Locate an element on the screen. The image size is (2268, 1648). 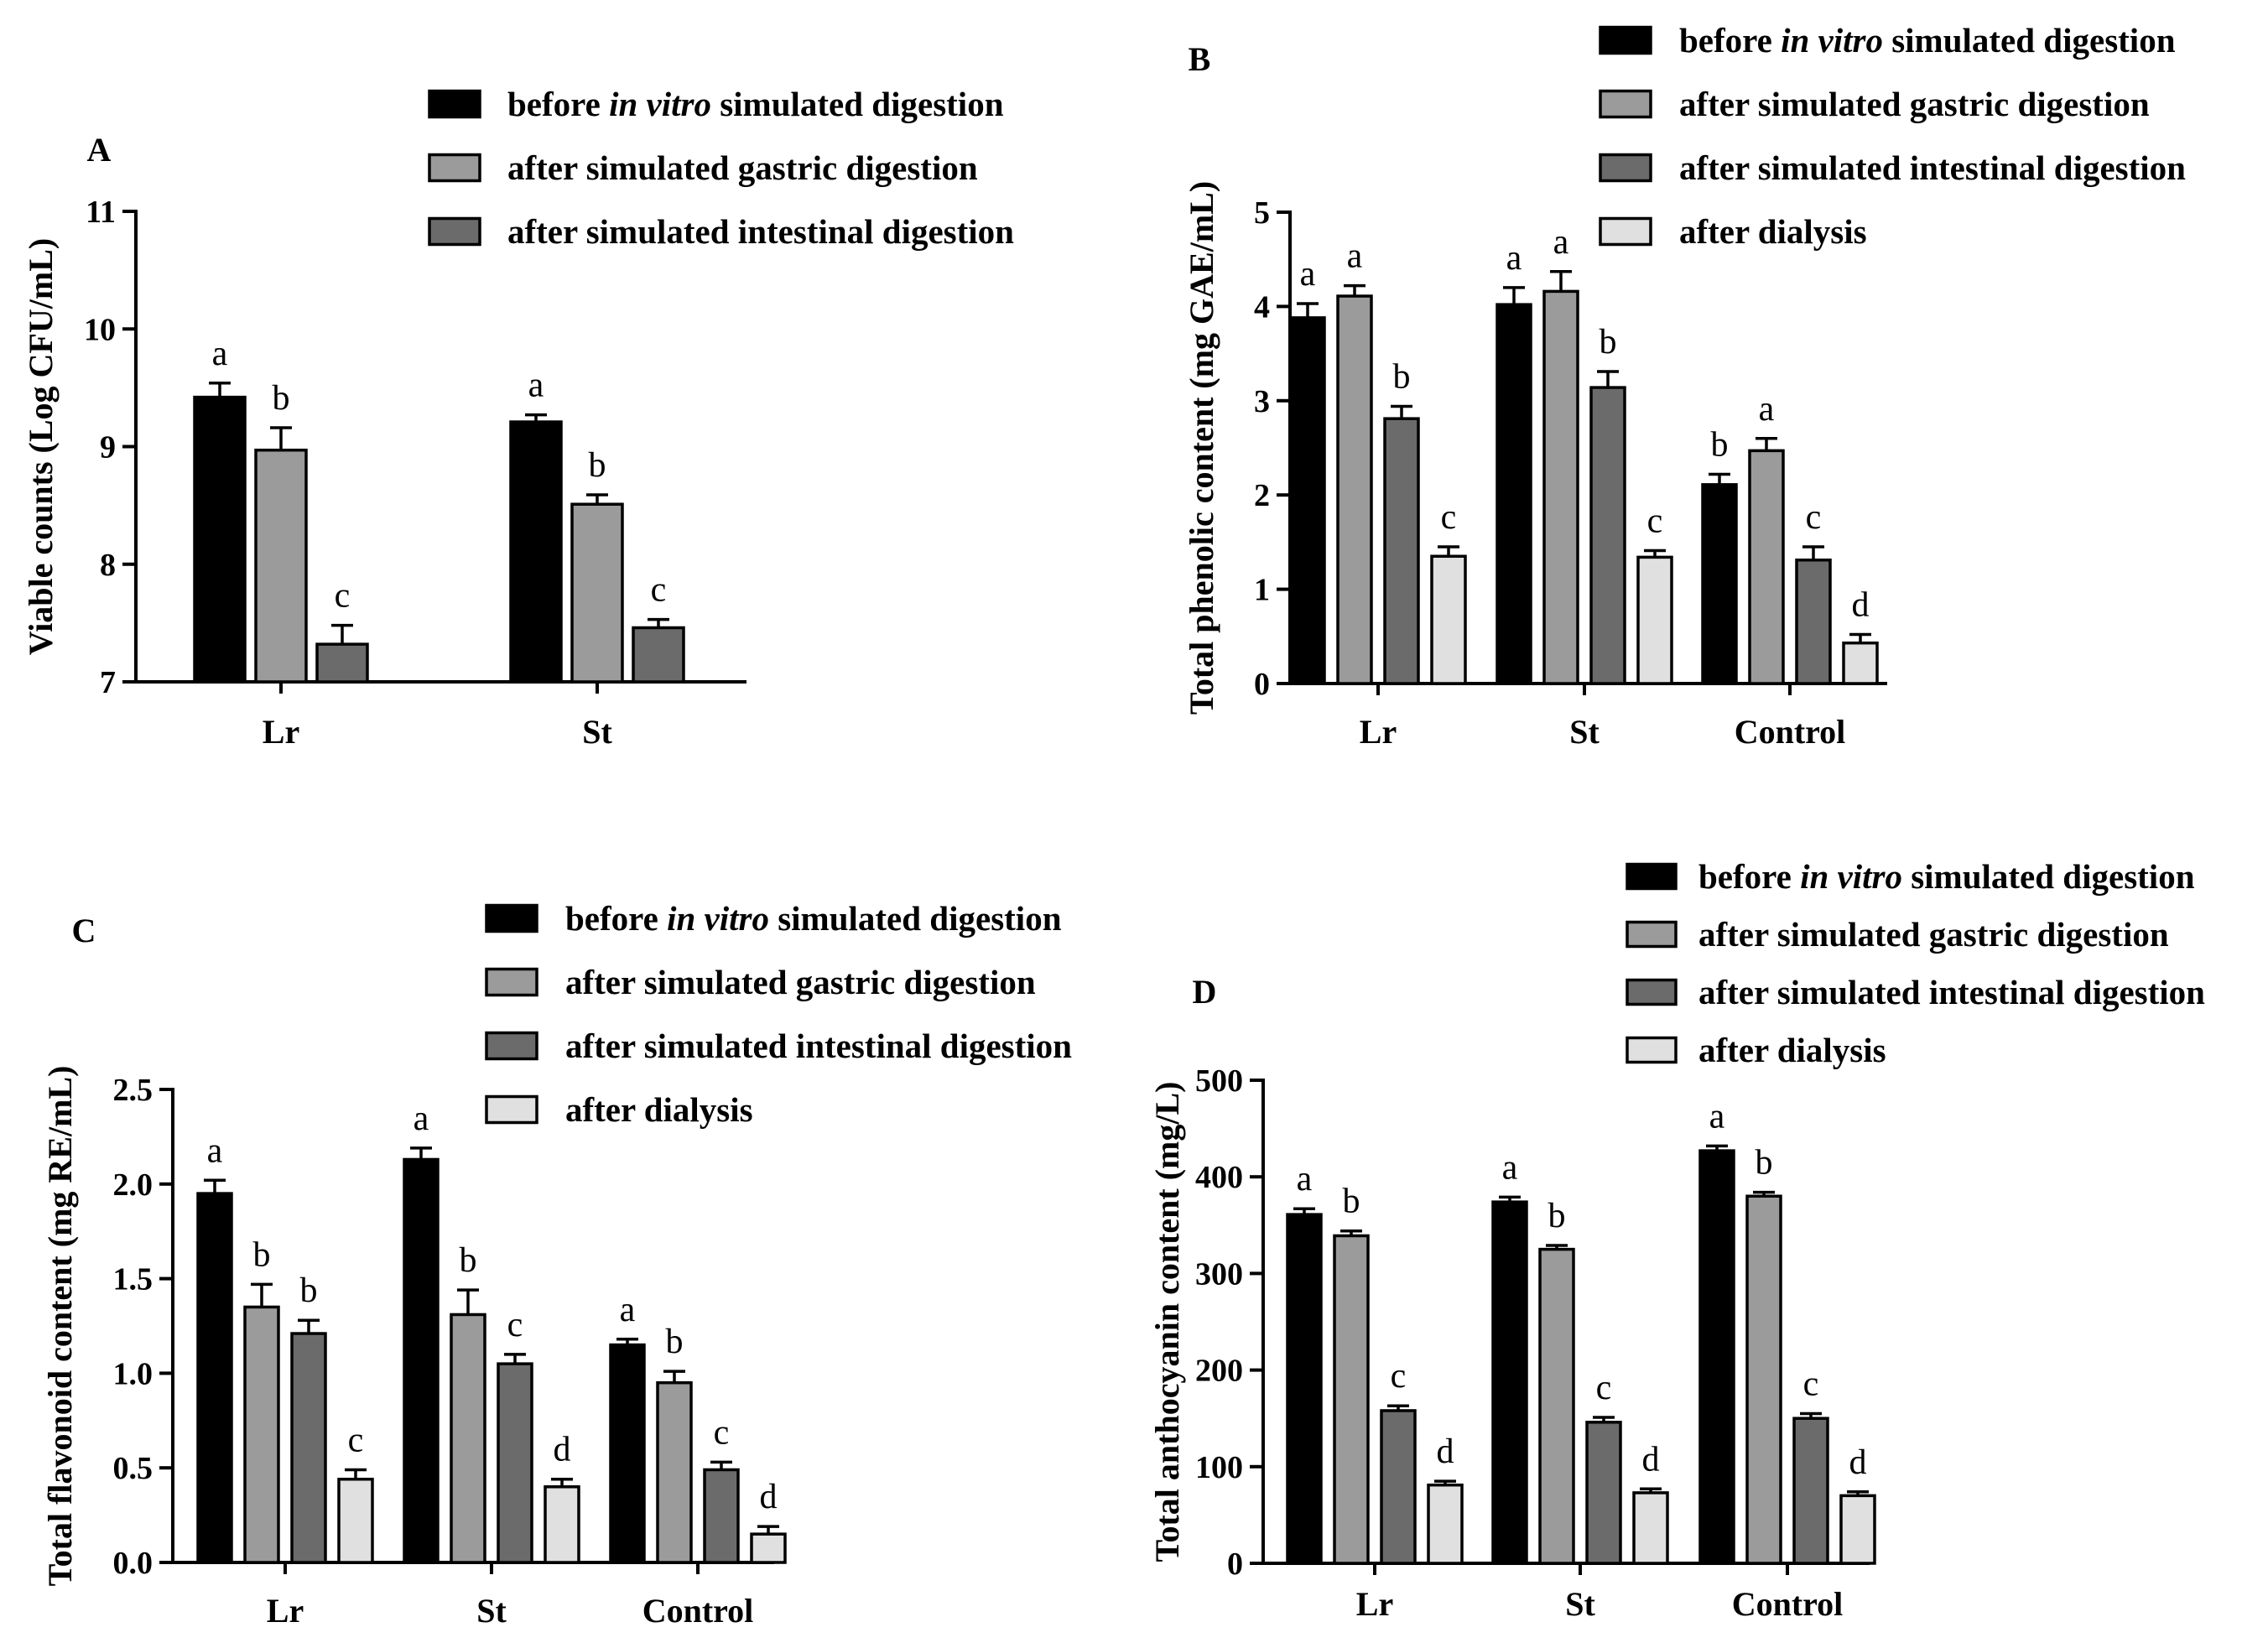
y-axis-label: Viable counts (Log CFU/mL) is located at coordinates (41, 446).